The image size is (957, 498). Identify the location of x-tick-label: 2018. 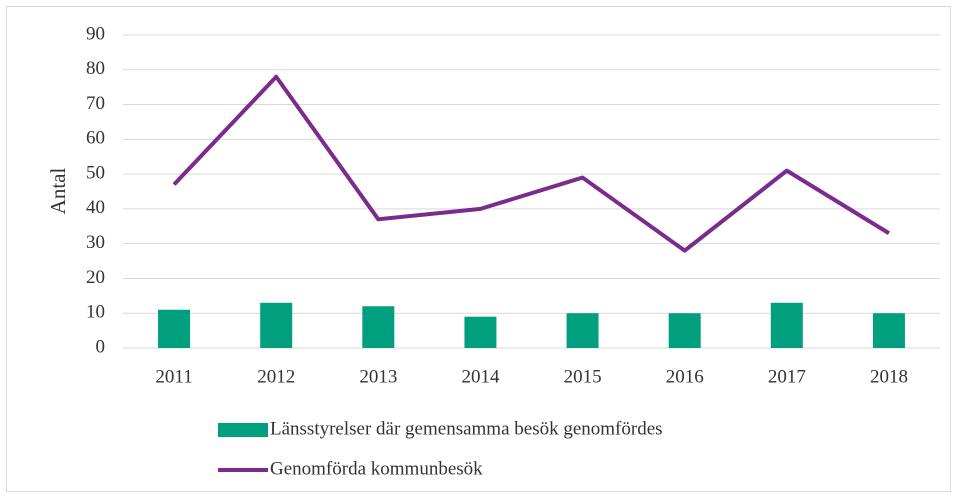
(889, 376).